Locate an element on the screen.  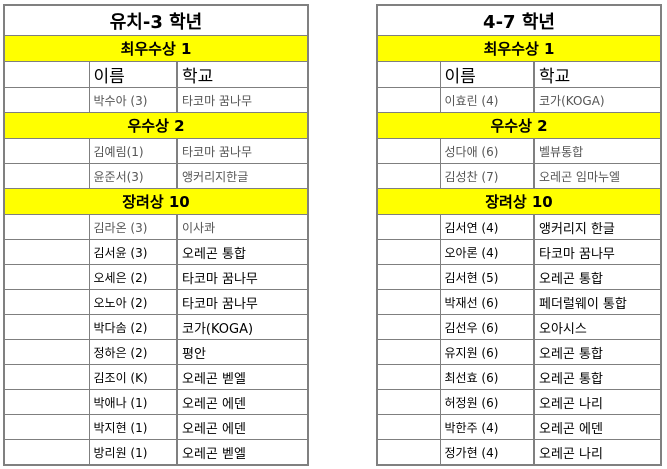
student-name: 윤준서(3) is located at coordinates (133, 176).